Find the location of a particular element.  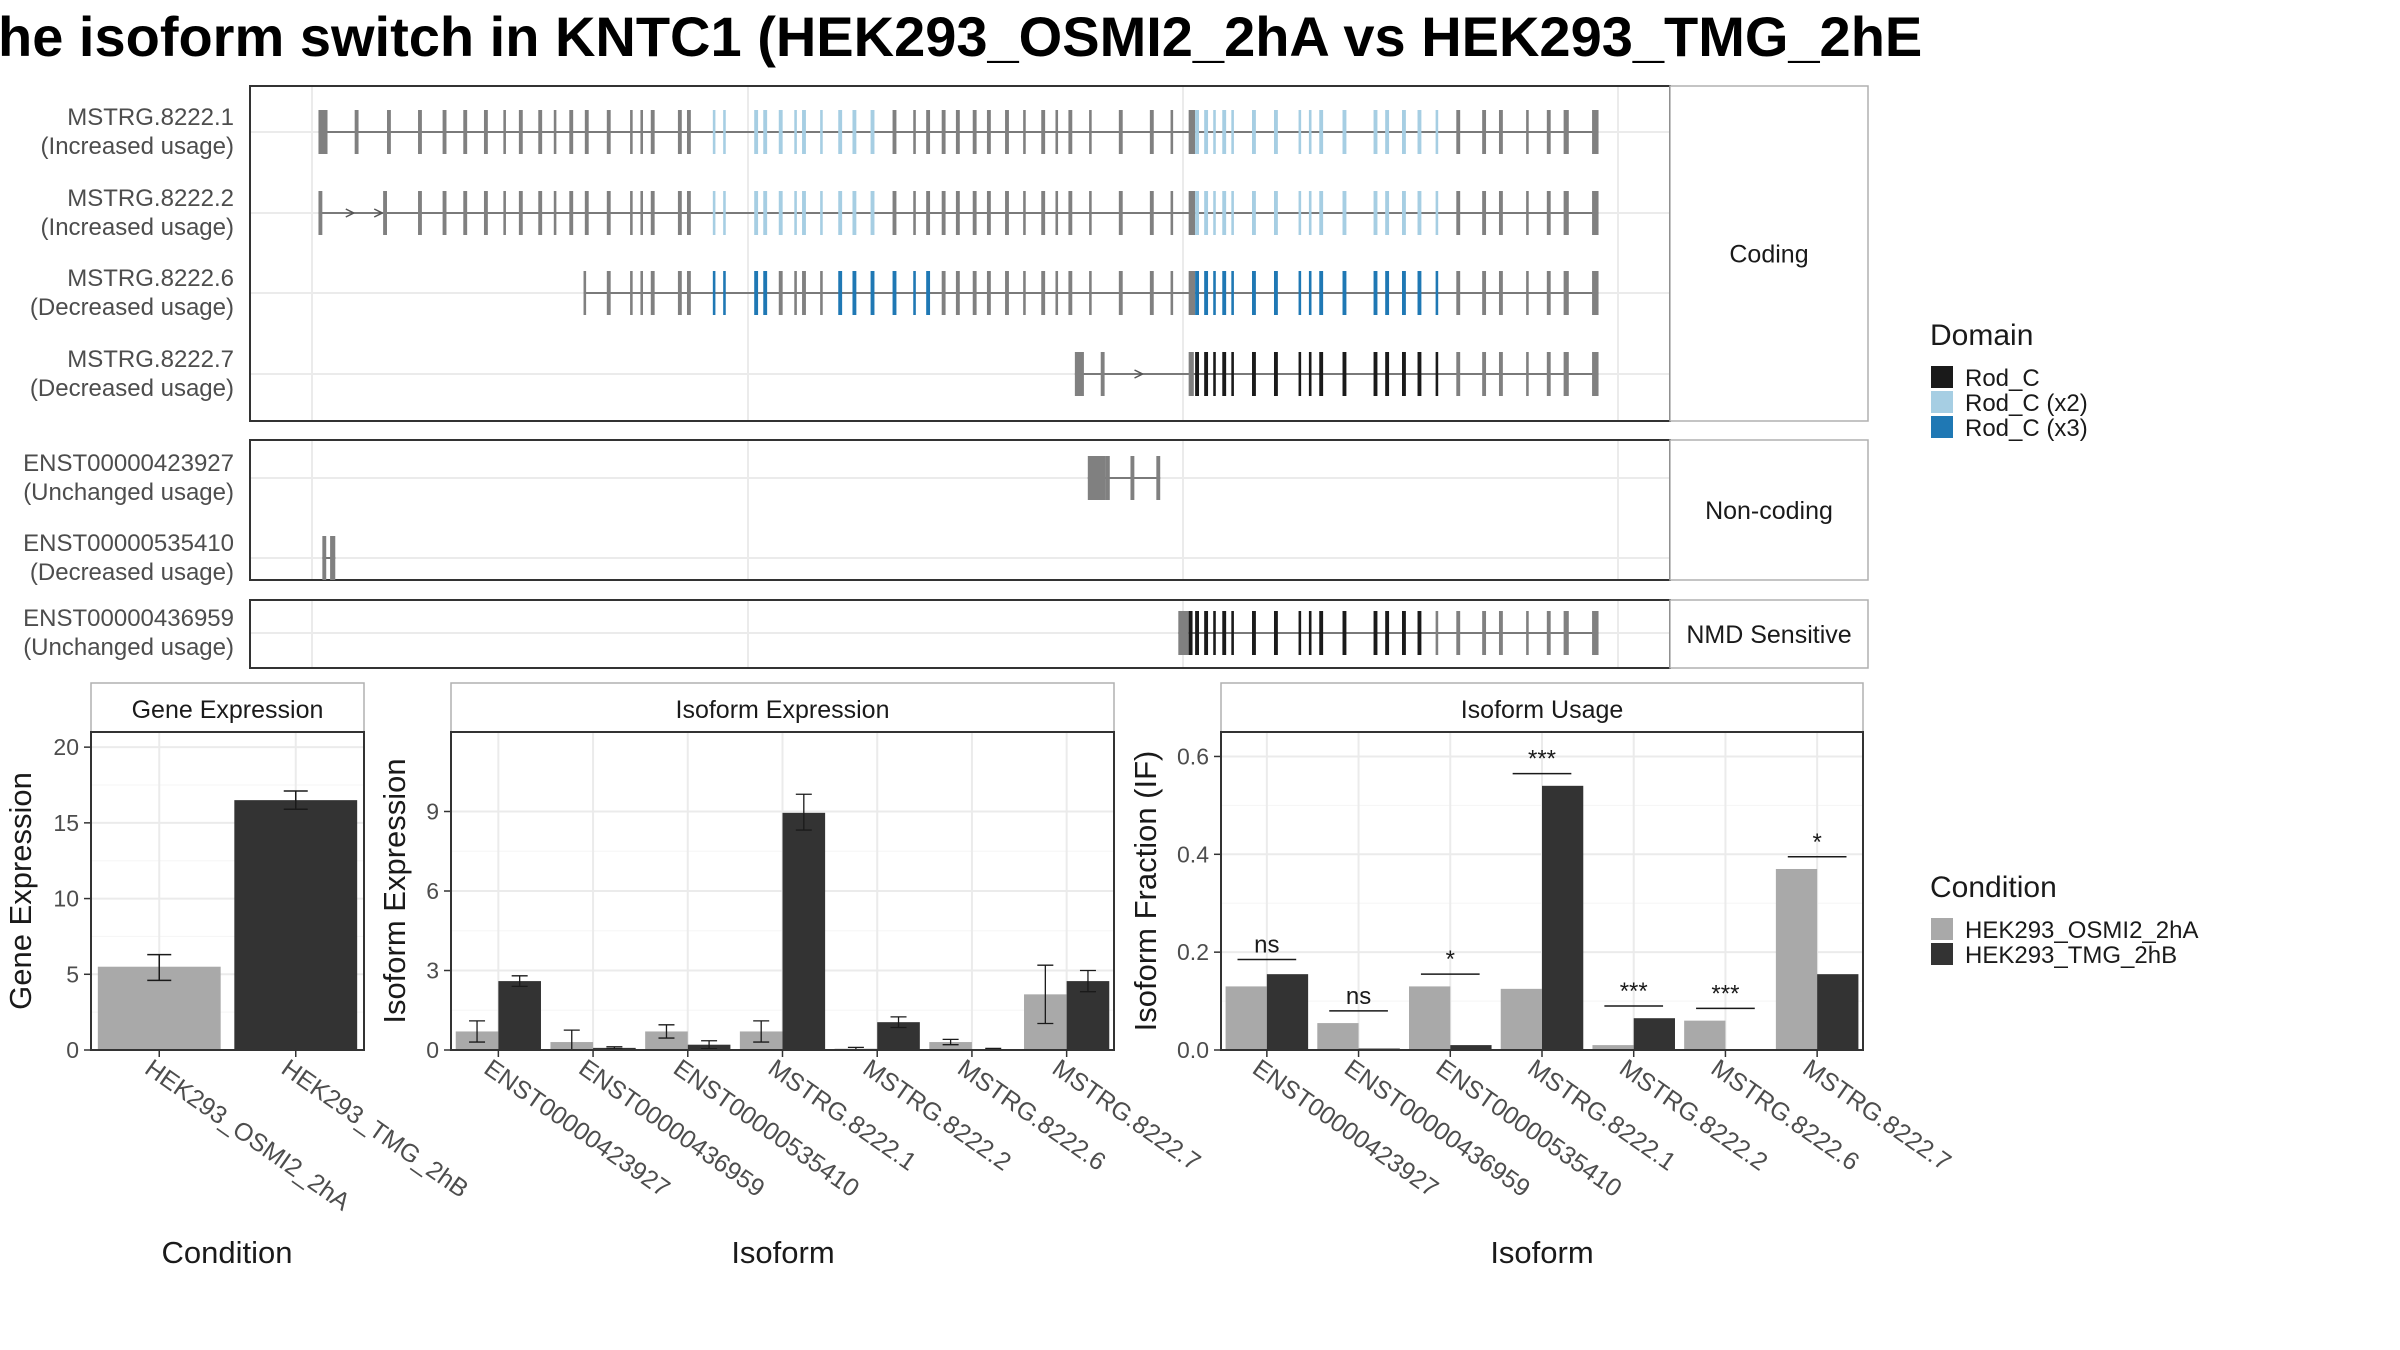

significance-label: ns is located at coordinates (1266, 944).